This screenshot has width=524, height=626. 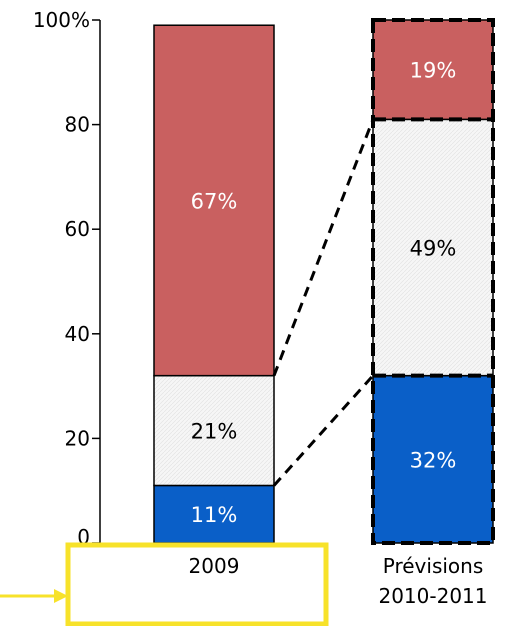 I want to click on y-tick-label: 40, so click(x=77, y=334).